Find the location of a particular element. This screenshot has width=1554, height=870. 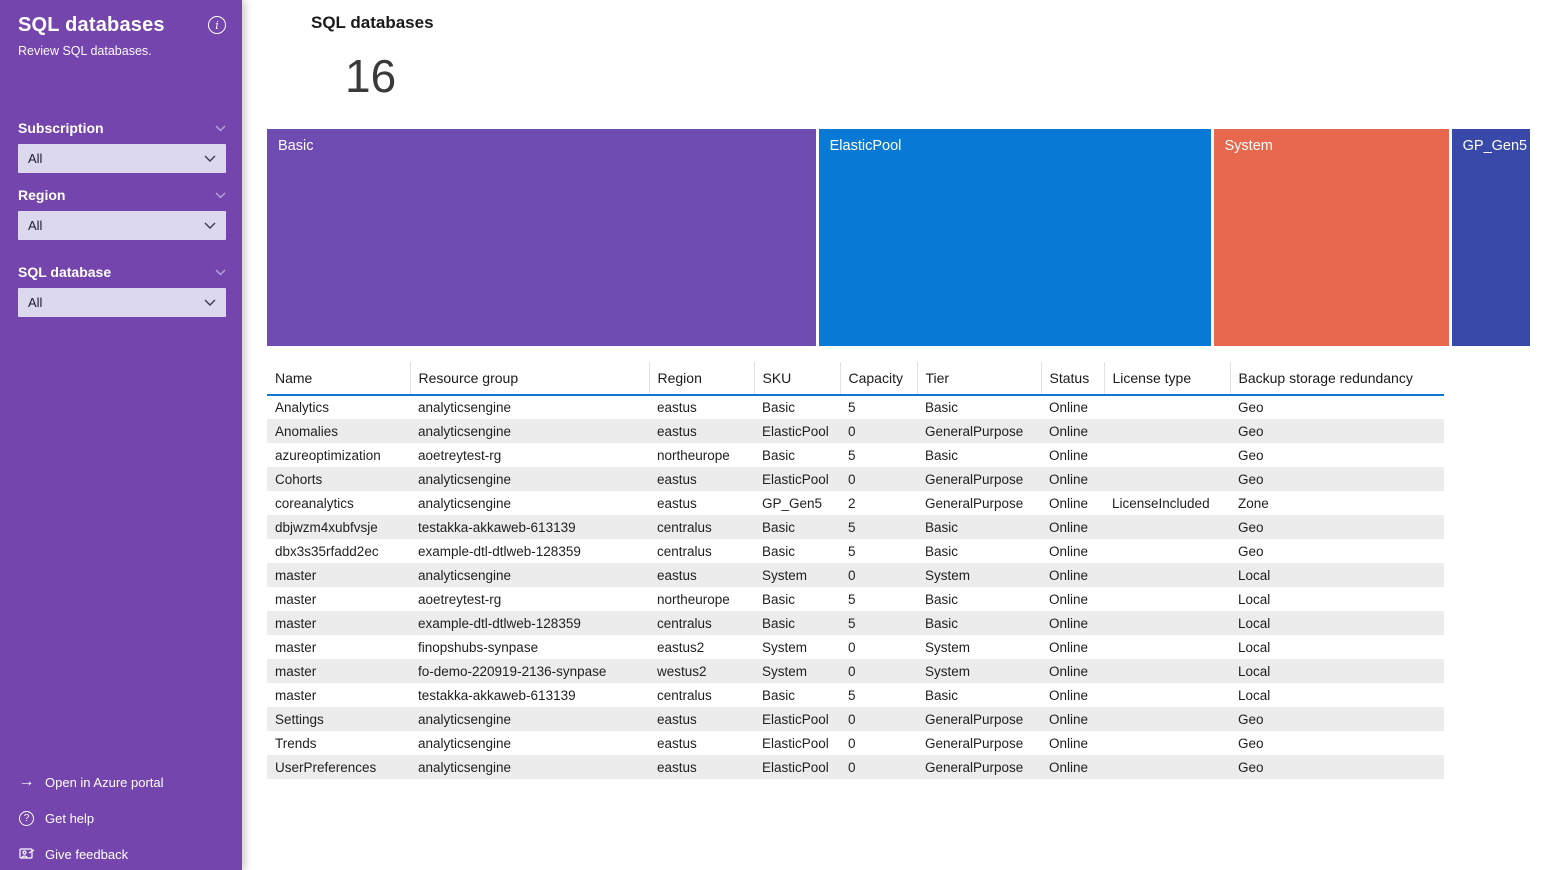

column-header-tier: Tier is located at coordinates (978, 379).